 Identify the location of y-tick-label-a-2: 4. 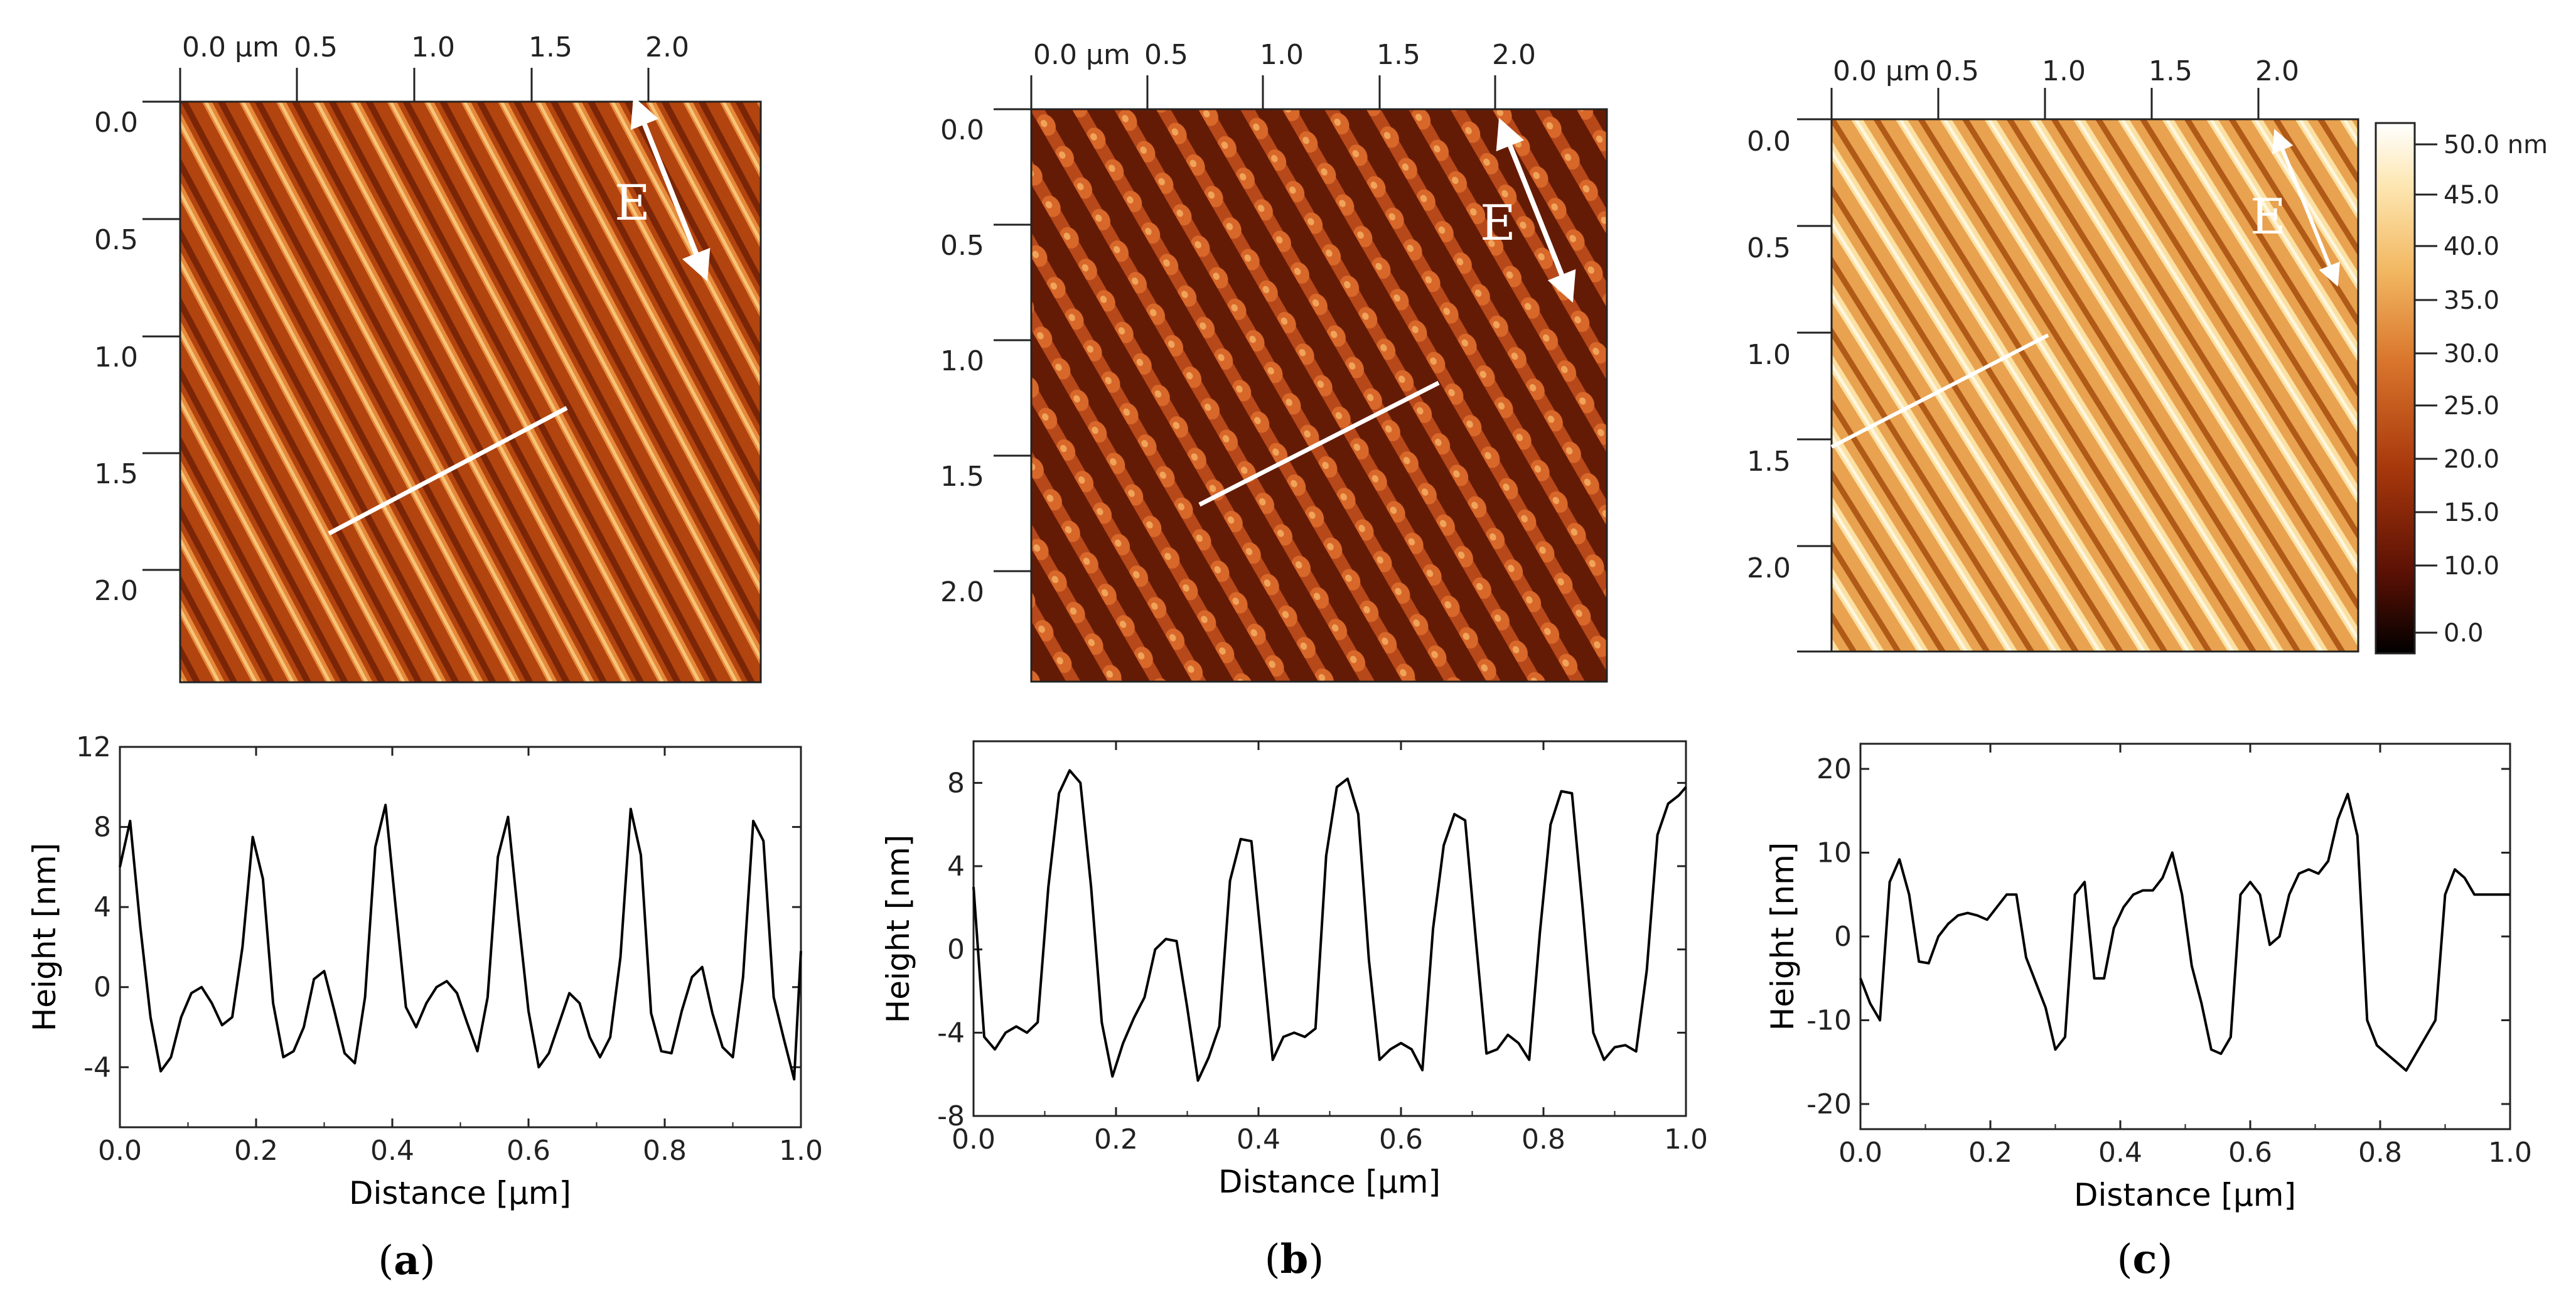
(102, 907).